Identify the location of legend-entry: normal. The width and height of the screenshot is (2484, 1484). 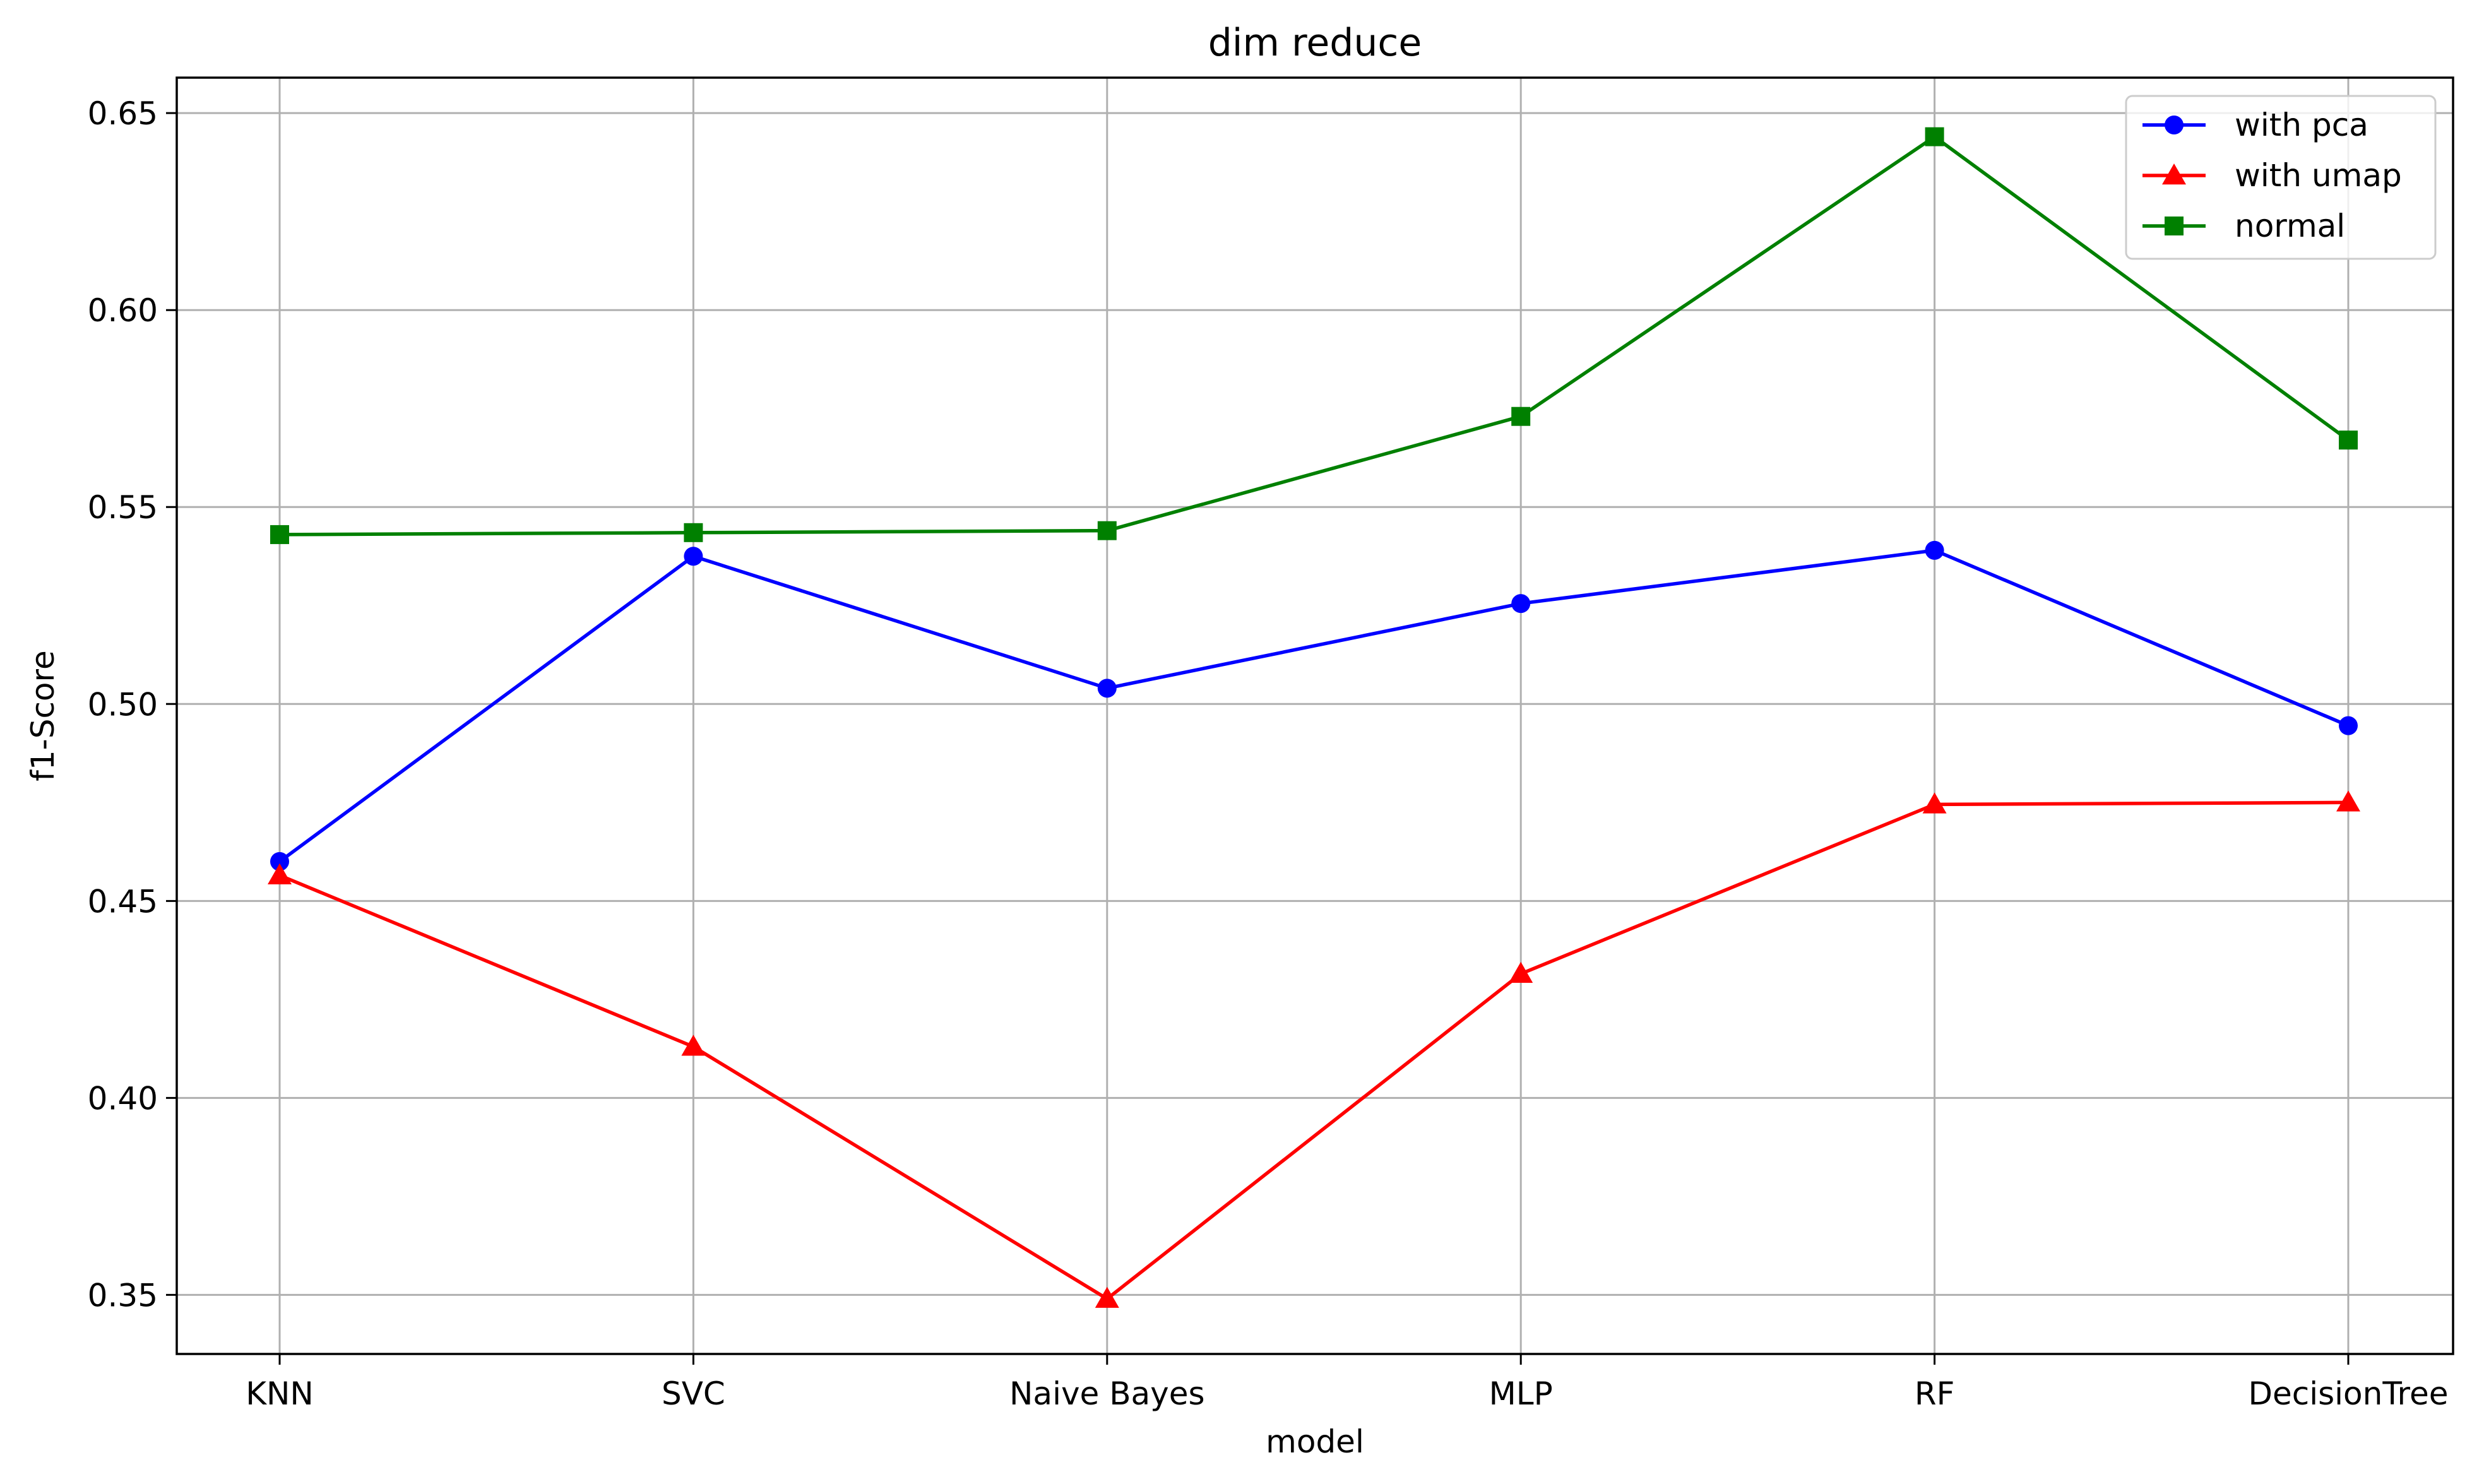
(2243, 226).